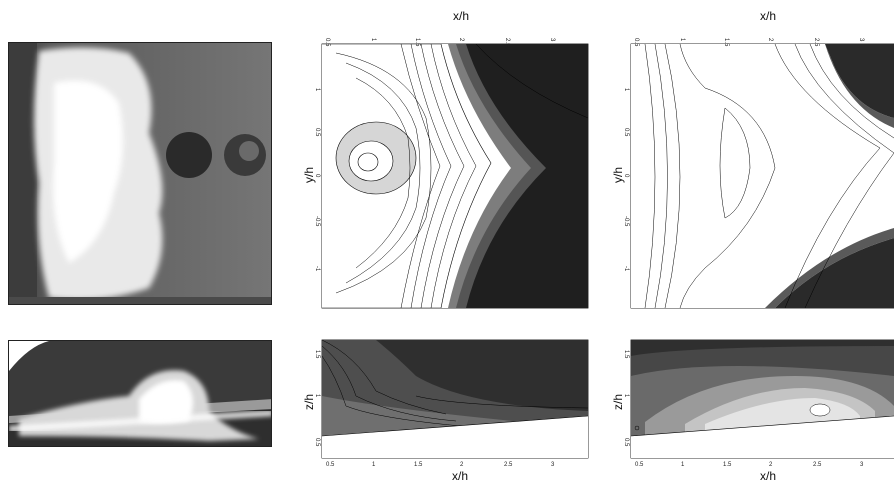  What do you see at coordinates (435, 409) in the screenshot?
I see `bottom-middle-ticks: 0.5 1 1.5 2 2.5 3 1.5 1 0.5` at bounding box center [435, 409].